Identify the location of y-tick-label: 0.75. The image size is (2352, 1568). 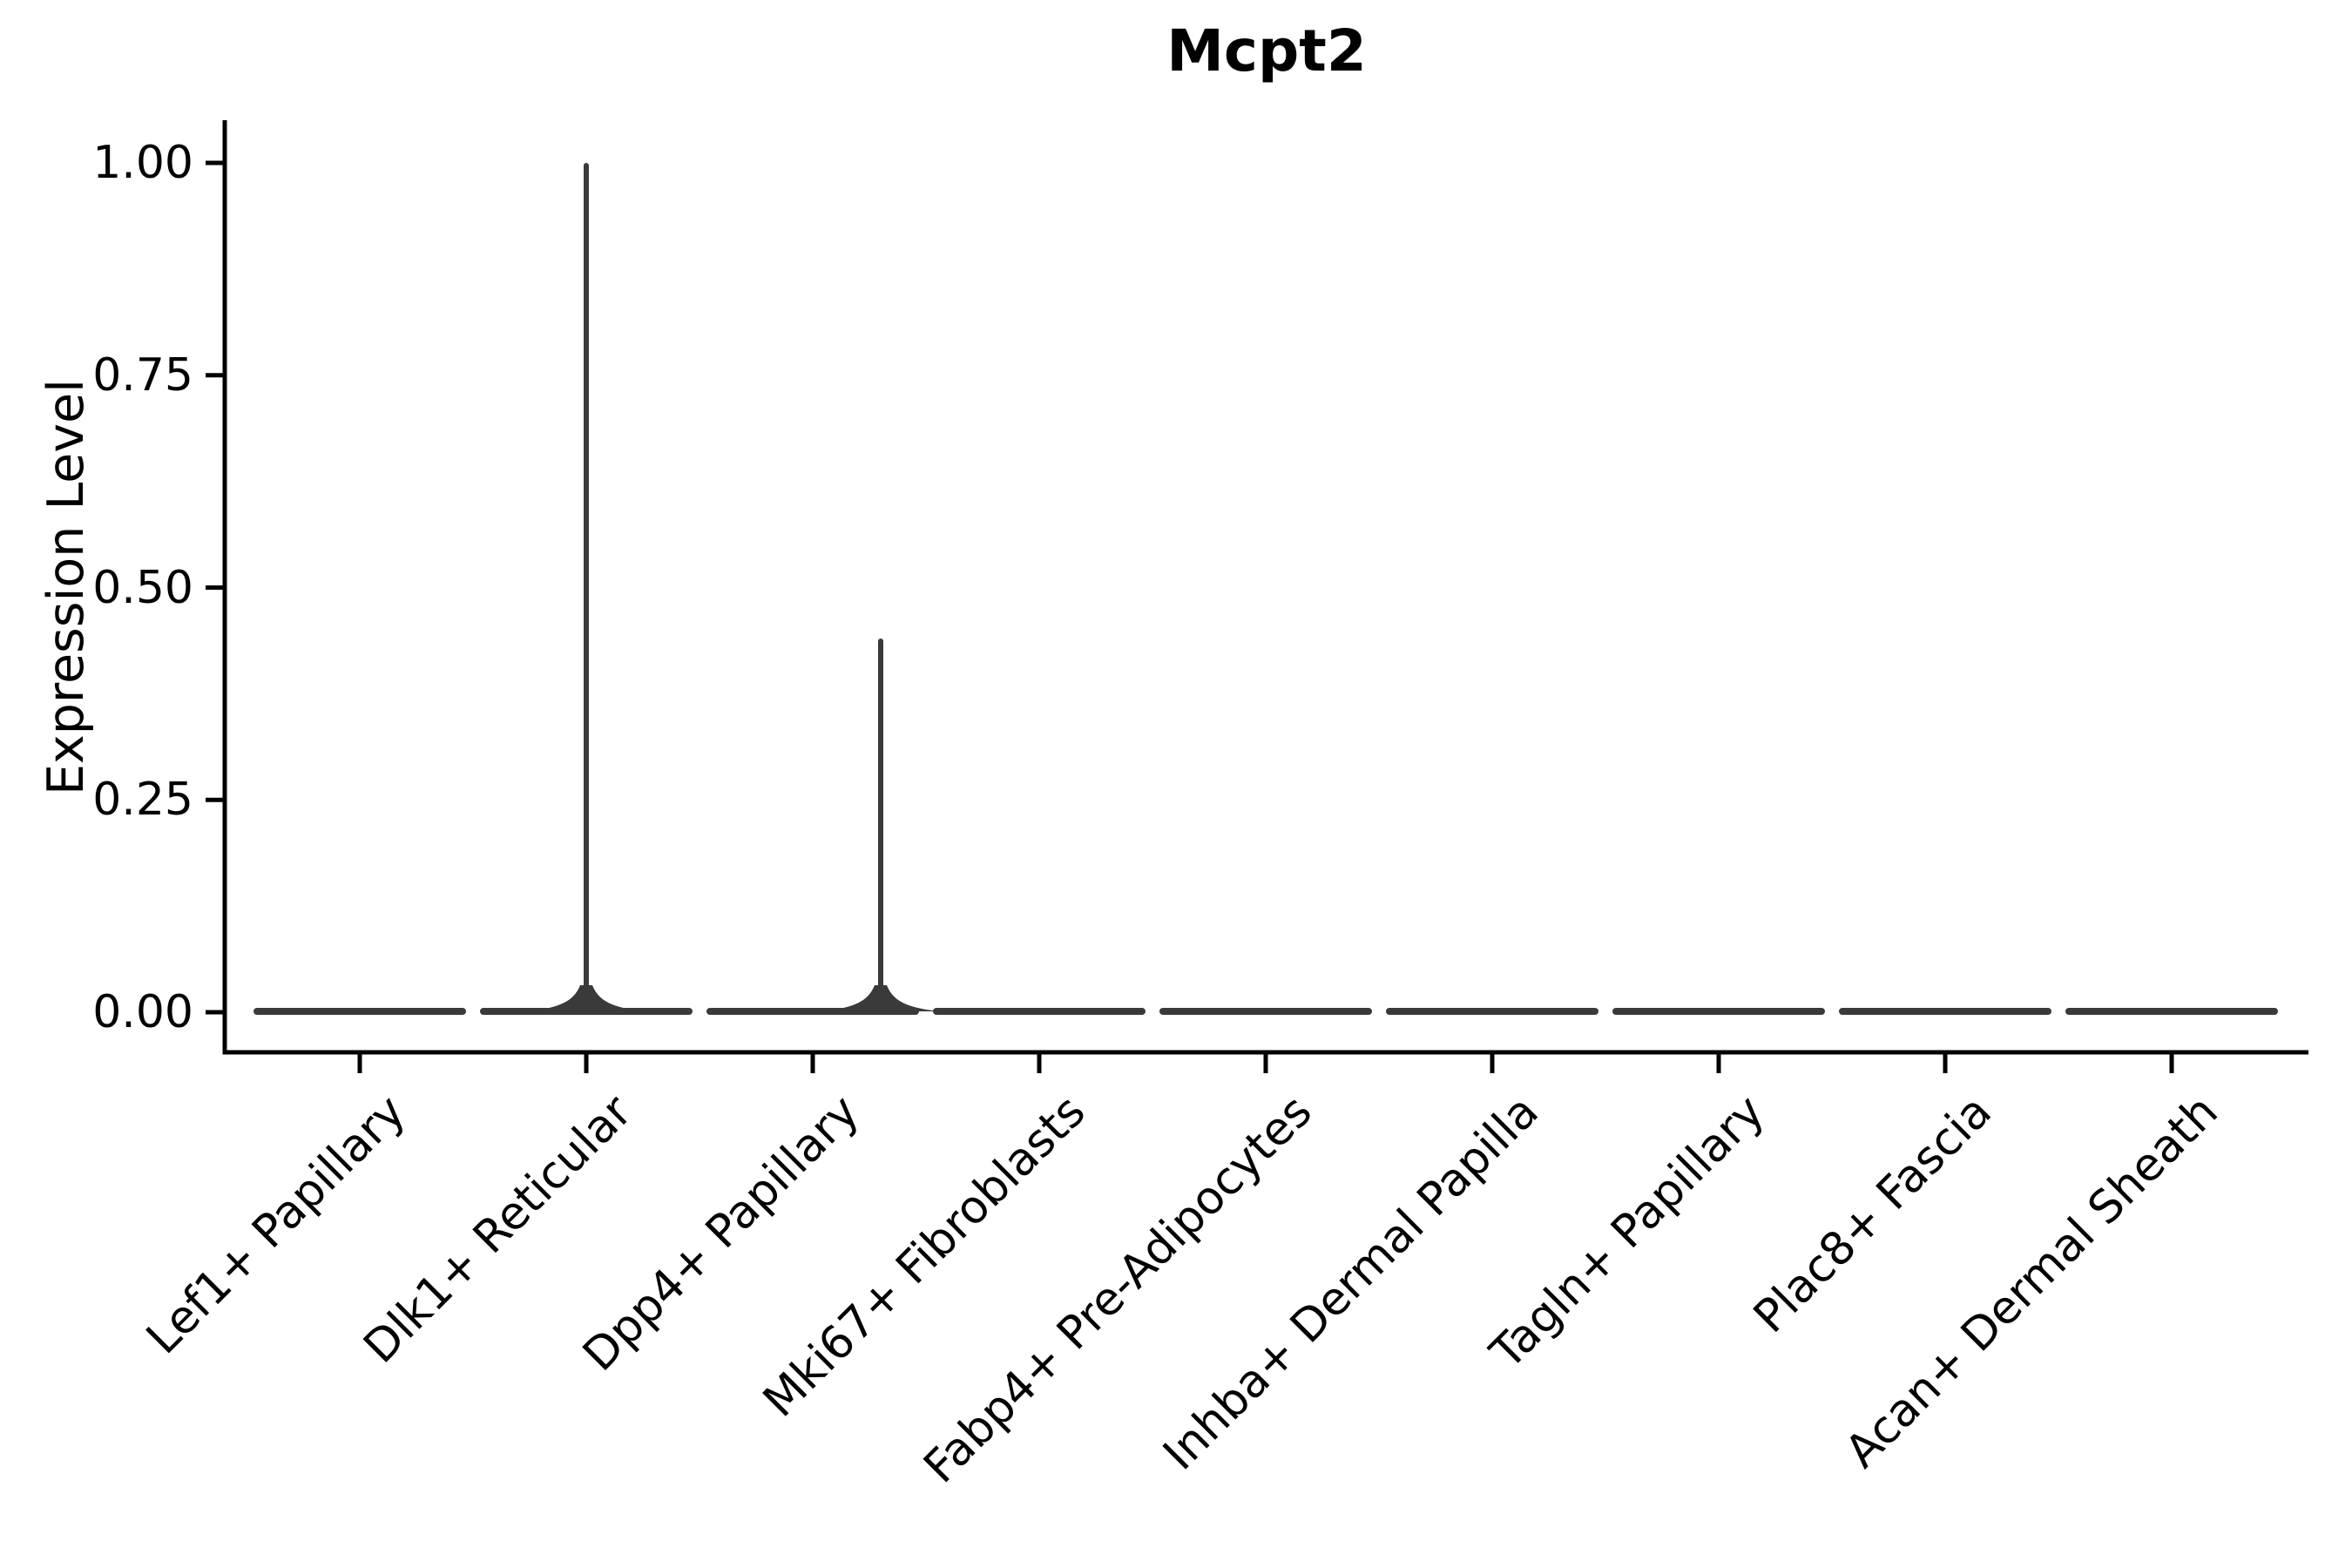
(142, 375).